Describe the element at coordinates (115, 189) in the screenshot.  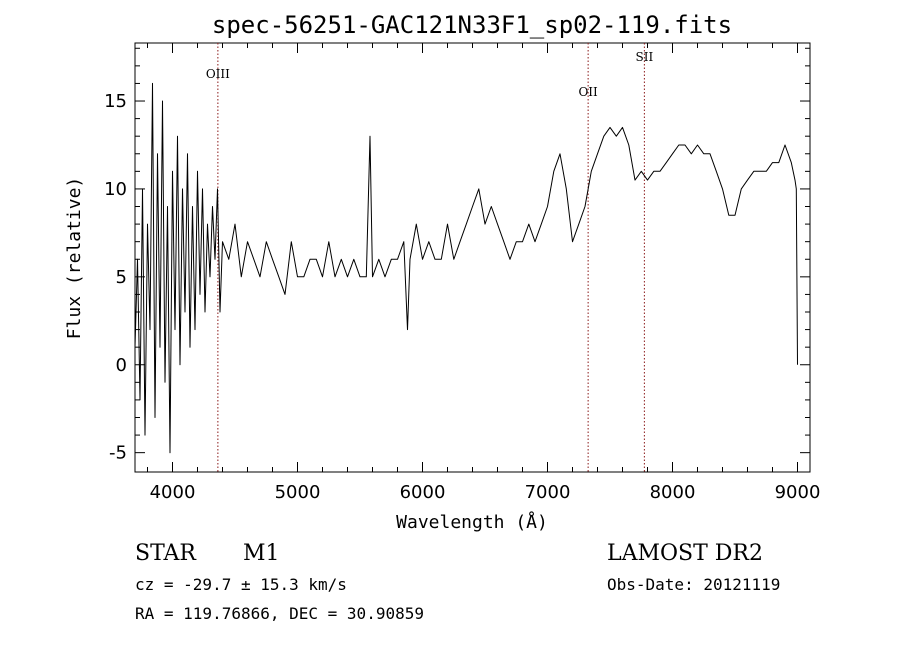
I see `y-tick-label: 10` at that location.